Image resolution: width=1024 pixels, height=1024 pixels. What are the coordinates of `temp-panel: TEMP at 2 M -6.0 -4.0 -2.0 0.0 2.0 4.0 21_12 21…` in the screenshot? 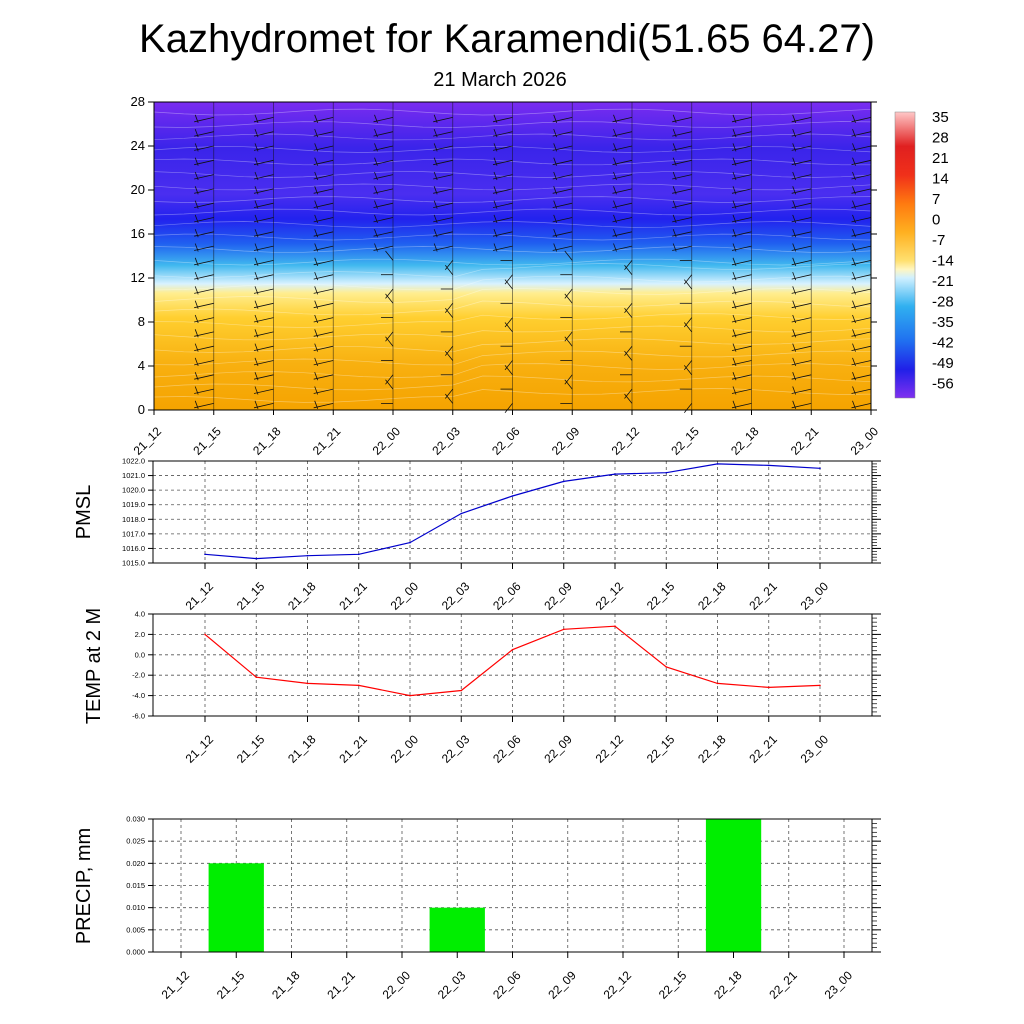 It's located at (482, 687).